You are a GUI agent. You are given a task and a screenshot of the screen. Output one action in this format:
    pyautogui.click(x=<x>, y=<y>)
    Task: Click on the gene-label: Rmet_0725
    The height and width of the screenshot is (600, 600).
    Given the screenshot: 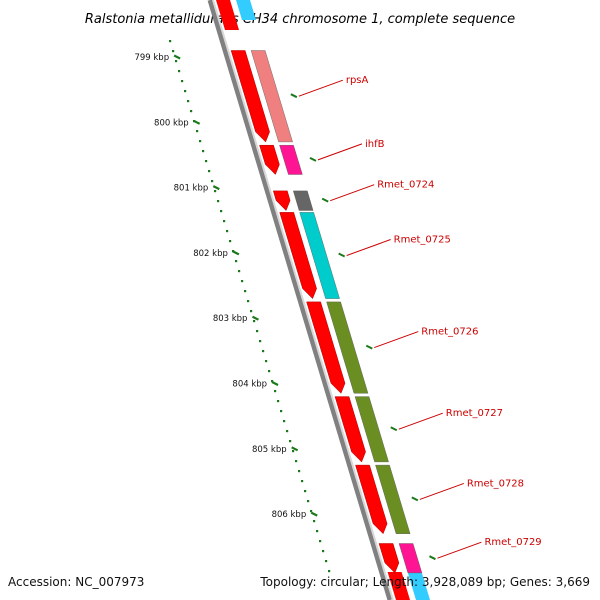 What is the action you would take?
    pyautogui.click(x=422, y=240)
    